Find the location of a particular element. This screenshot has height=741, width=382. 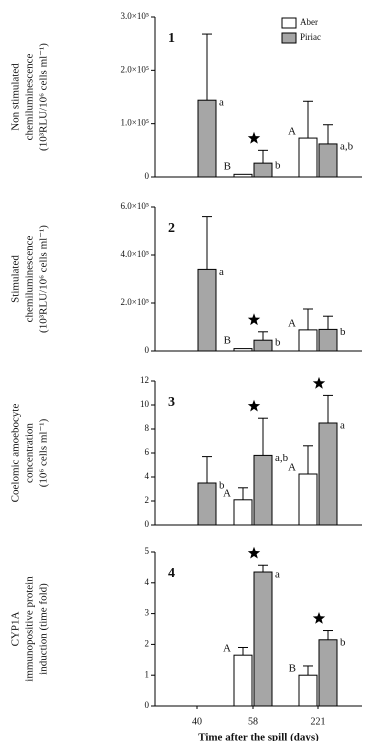

x-axis-label: Time after the spill (days) is located at coordinates (258, 736).